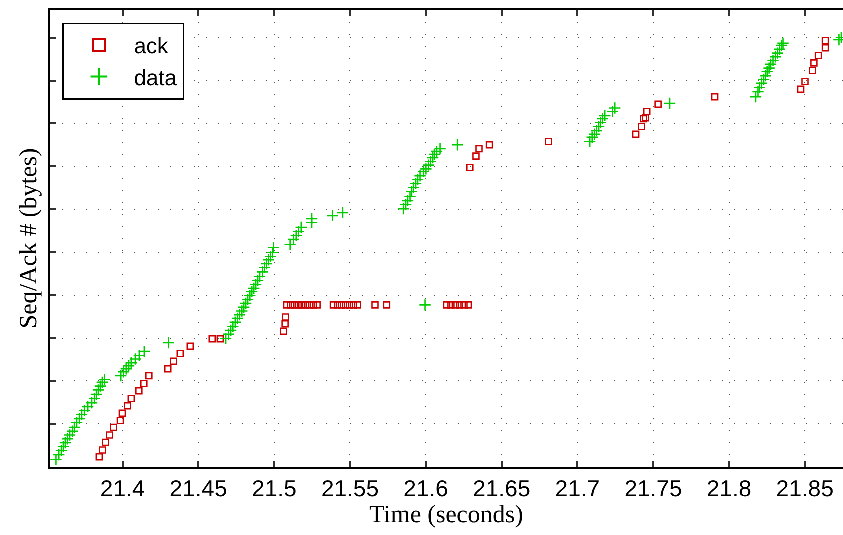  I want to click on x-tick-label: 21.6, so click(426, 489).